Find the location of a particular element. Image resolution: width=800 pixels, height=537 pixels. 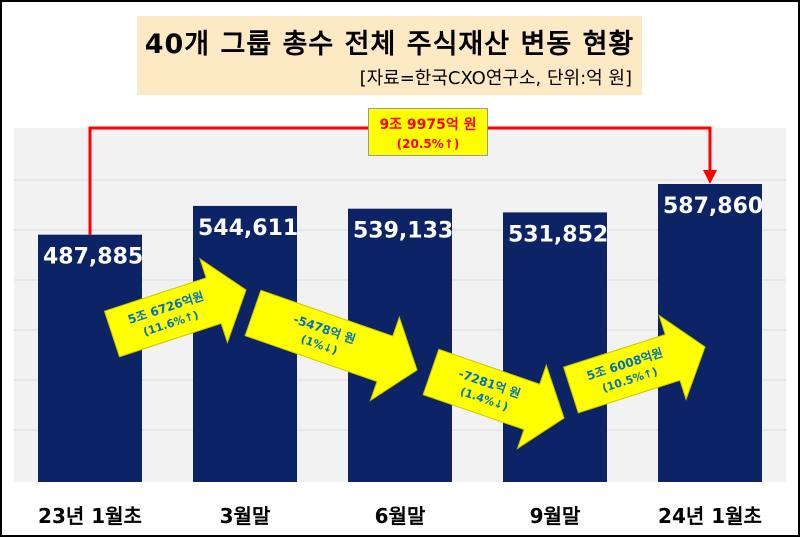

total-change-arrowhead is located at coordinates (710, 177).